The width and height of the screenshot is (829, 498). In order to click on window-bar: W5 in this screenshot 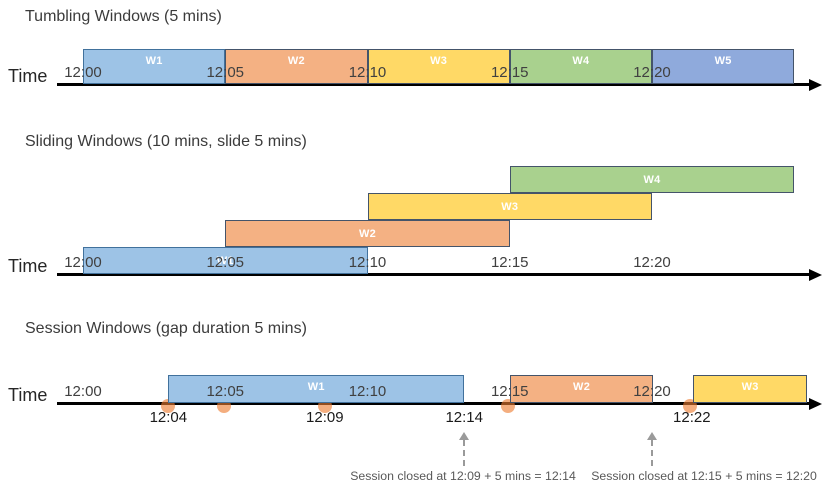, I will do `click(723, 66)`.